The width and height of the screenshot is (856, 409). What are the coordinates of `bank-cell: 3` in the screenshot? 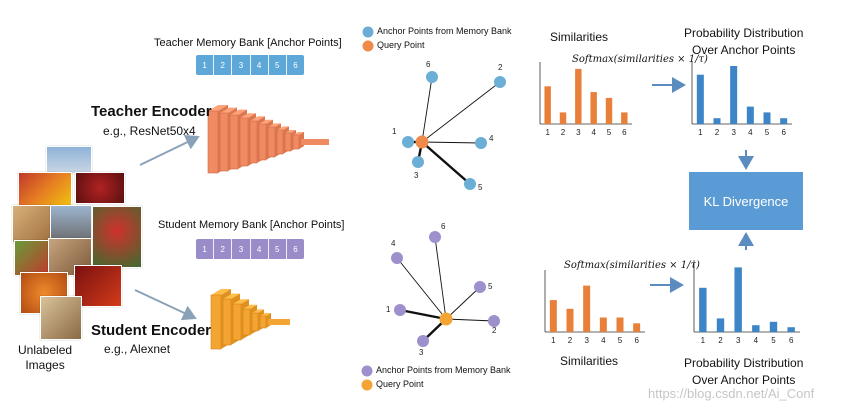 It's located at (241, 249).